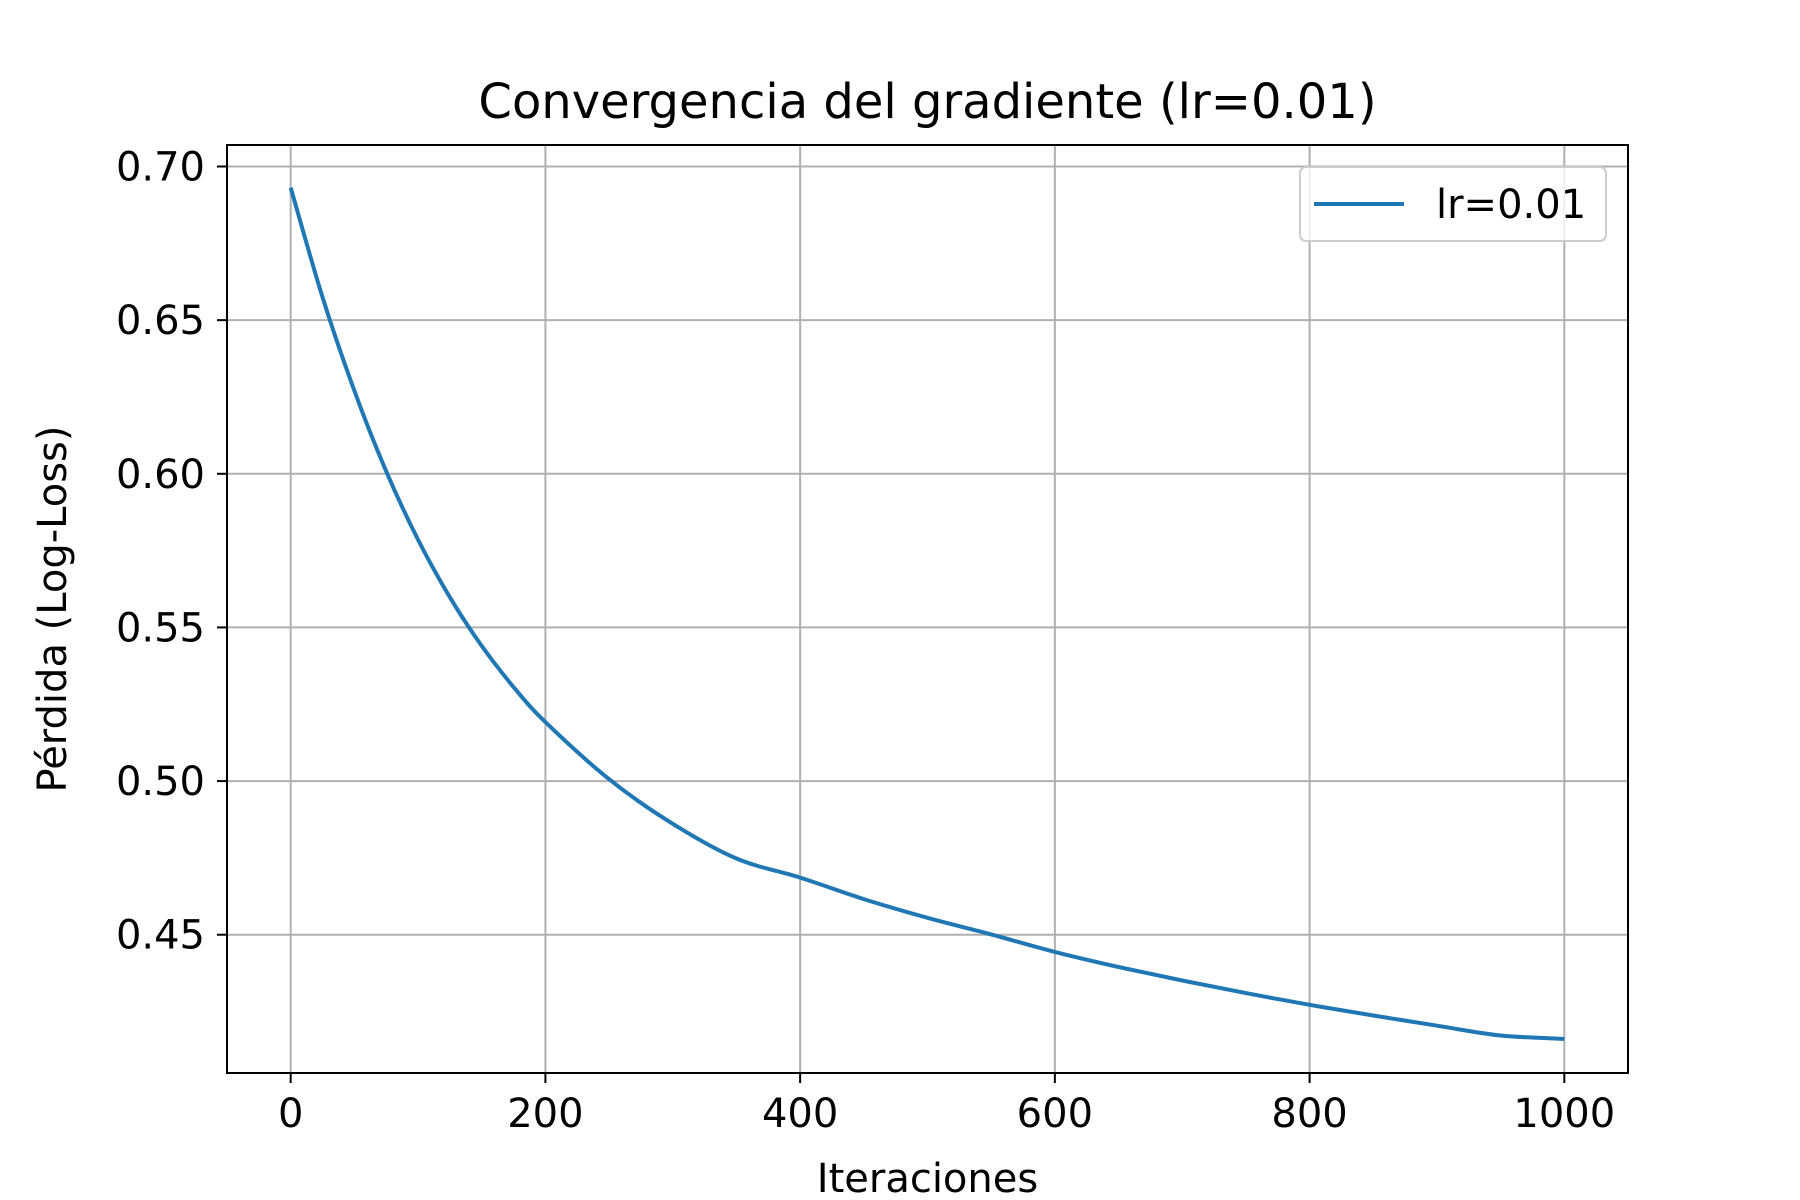 The height and width of the screenshot is (1200, 1800). What do you see at coordinates (53, 609) in the screenshot?
I see `y-axis-label: Pérdida (Log-Loss)` at bounding box center [53, 609].